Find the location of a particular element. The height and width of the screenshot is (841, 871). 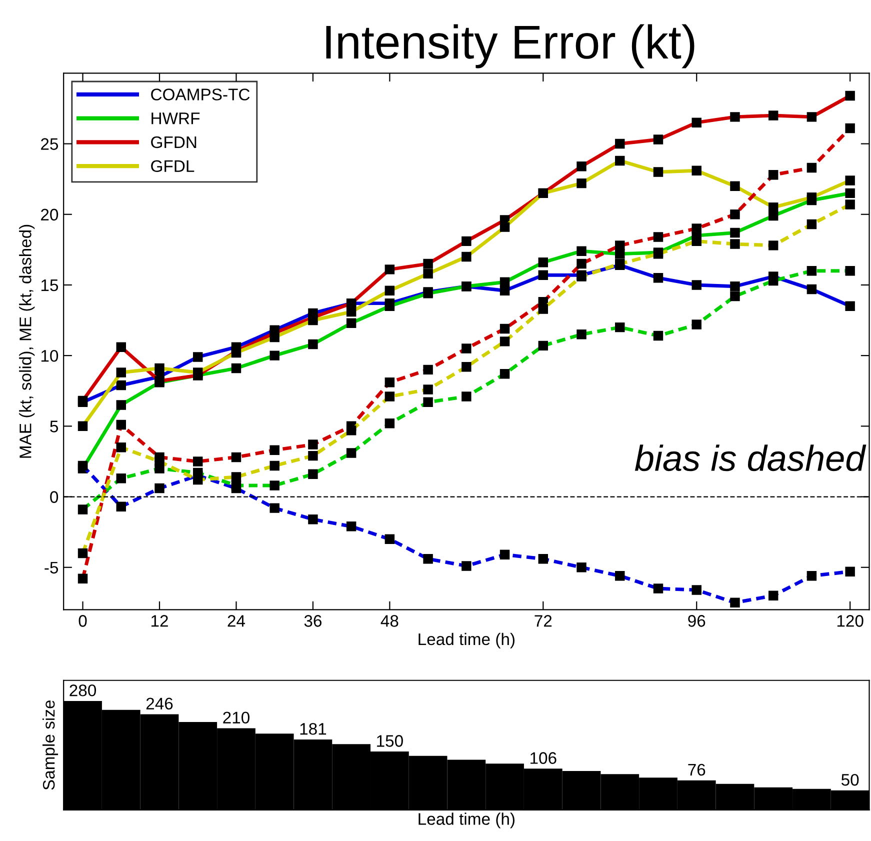

y-tick-label: -5 is located at coordinates (51, 568).